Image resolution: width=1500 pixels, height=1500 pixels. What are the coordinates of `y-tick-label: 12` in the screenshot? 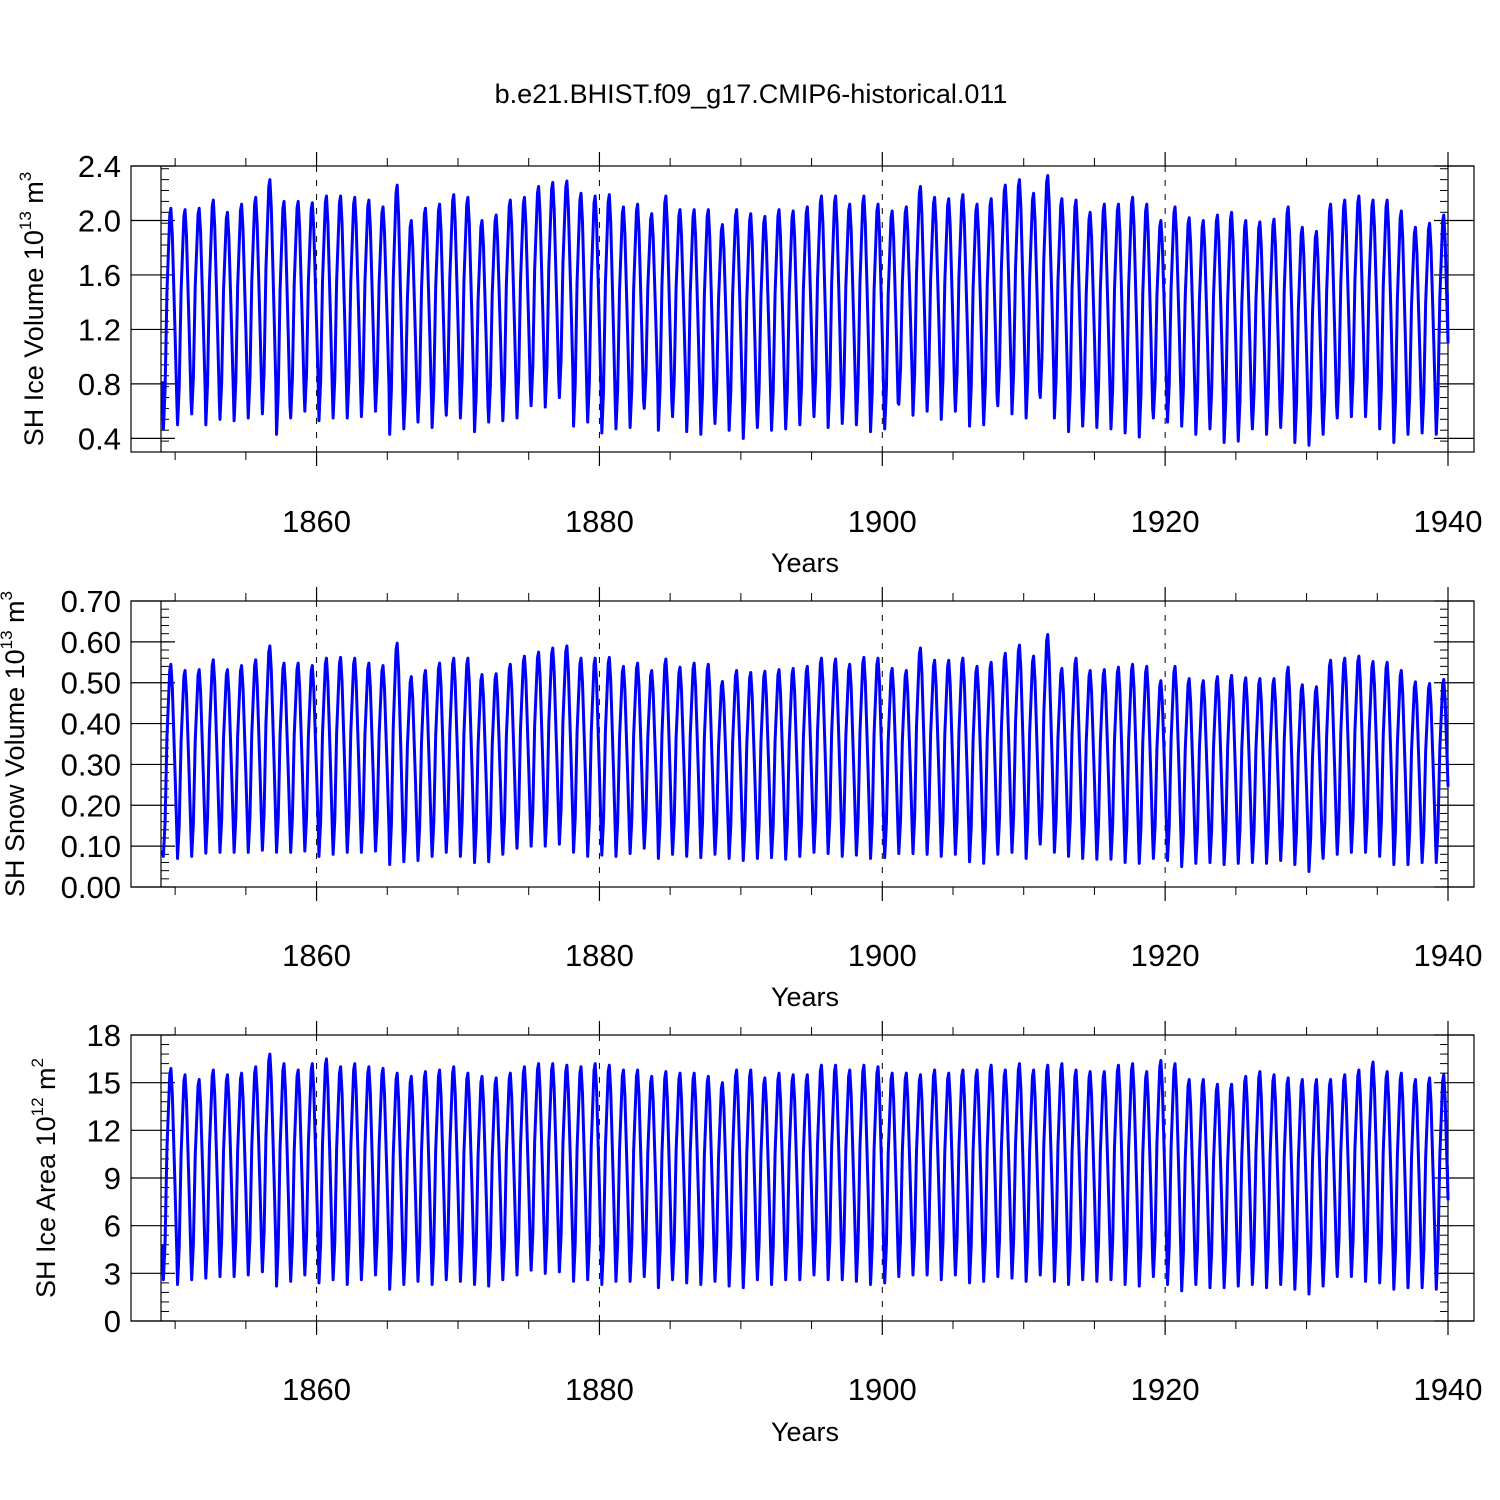 It's located at (104, 1130).